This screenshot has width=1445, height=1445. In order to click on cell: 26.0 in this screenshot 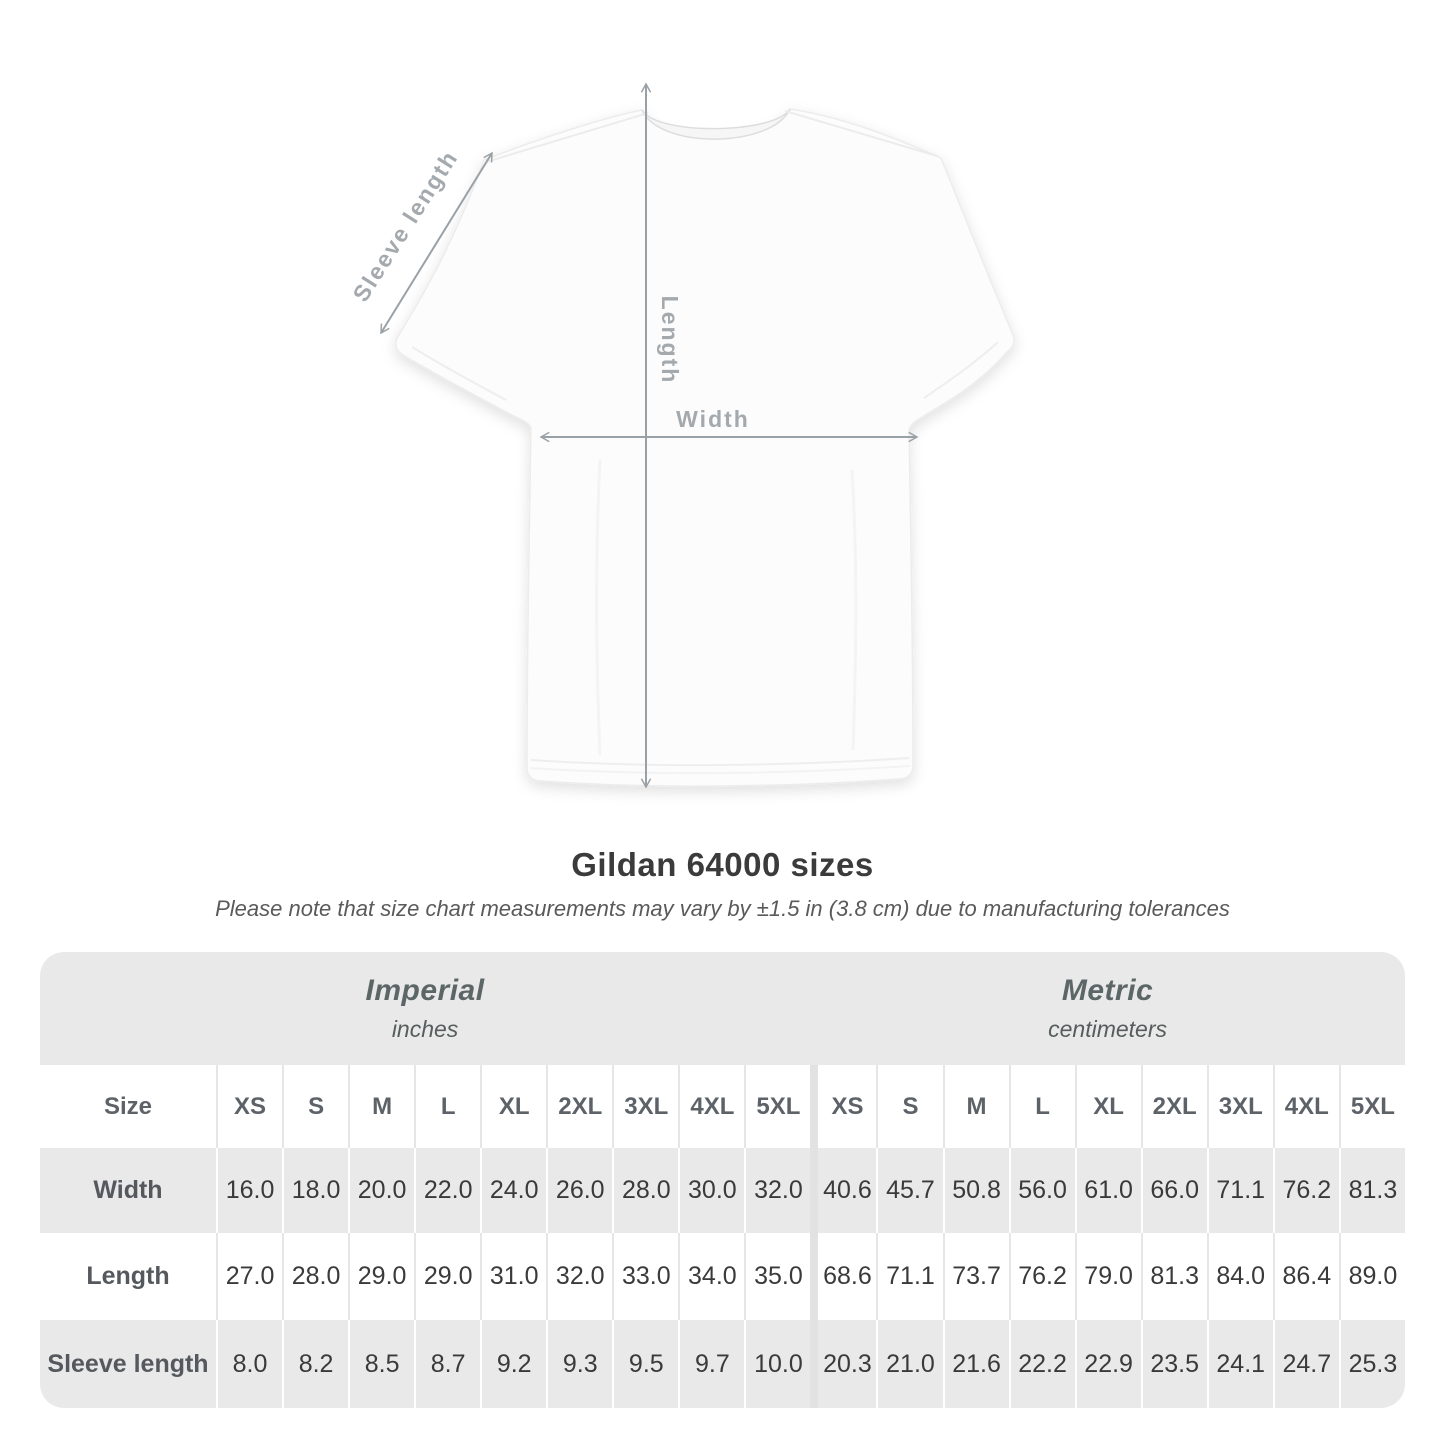, I will do `click(579, 1190)`.